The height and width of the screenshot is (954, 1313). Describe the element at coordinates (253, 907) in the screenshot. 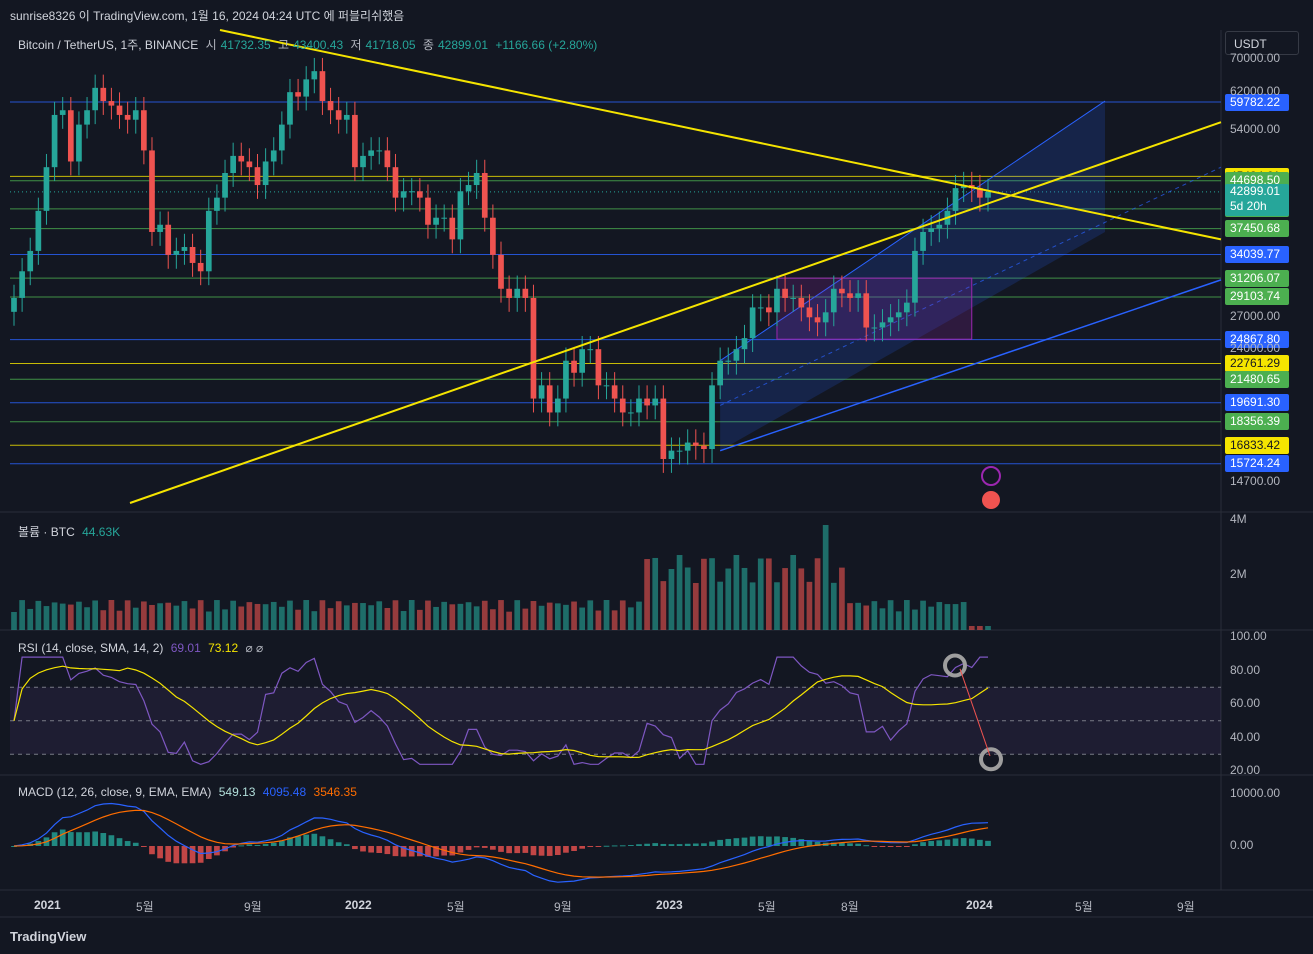

I see `time-axis-tick: 9월` at that location.